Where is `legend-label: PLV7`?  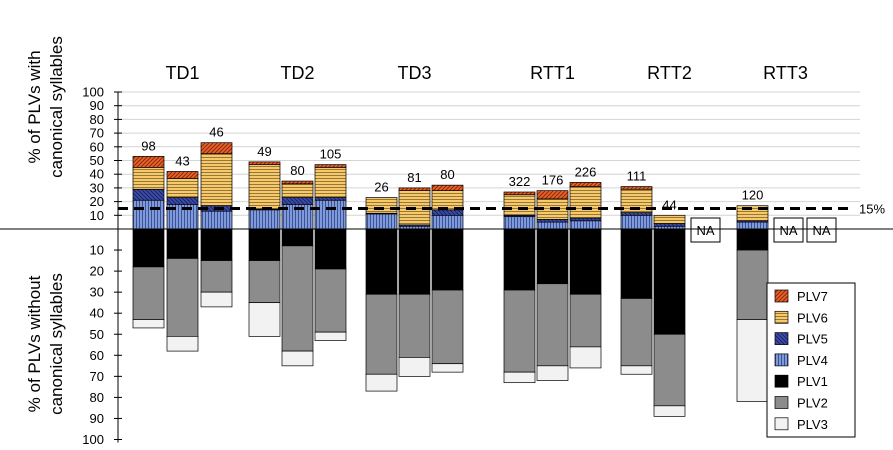
legend-label: PLV7 is located at coordinates (812, 296).